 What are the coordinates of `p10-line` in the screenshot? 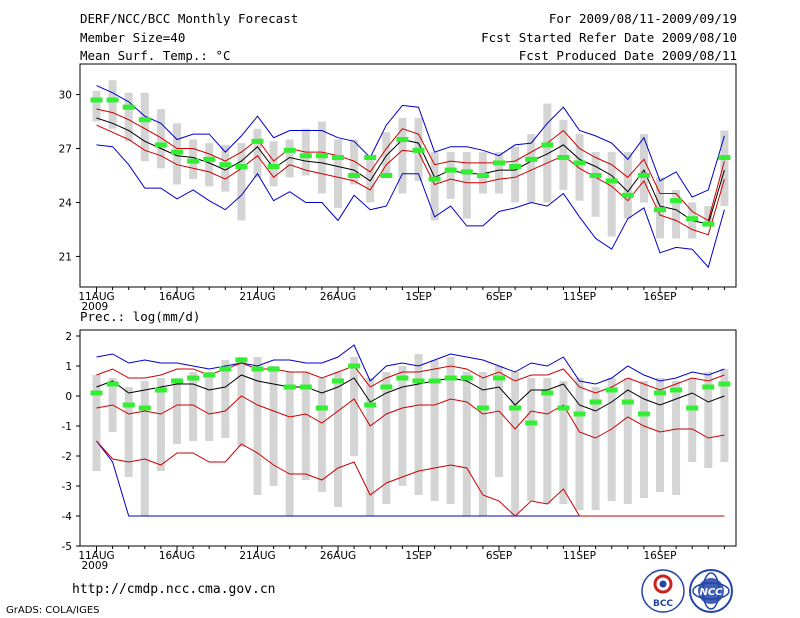 It's located at (410, 417).